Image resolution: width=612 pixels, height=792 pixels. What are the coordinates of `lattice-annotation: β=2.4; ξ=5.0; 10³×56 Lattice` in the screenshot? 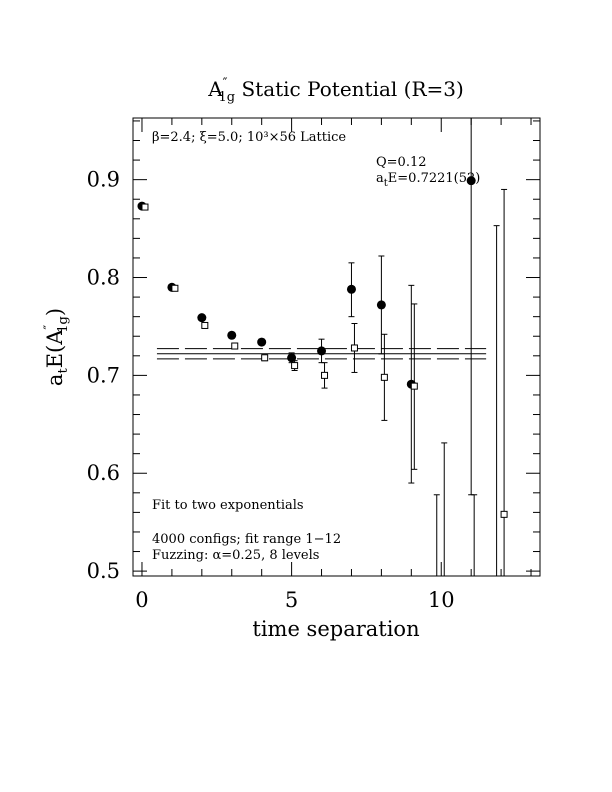 It's located at (249, 137).